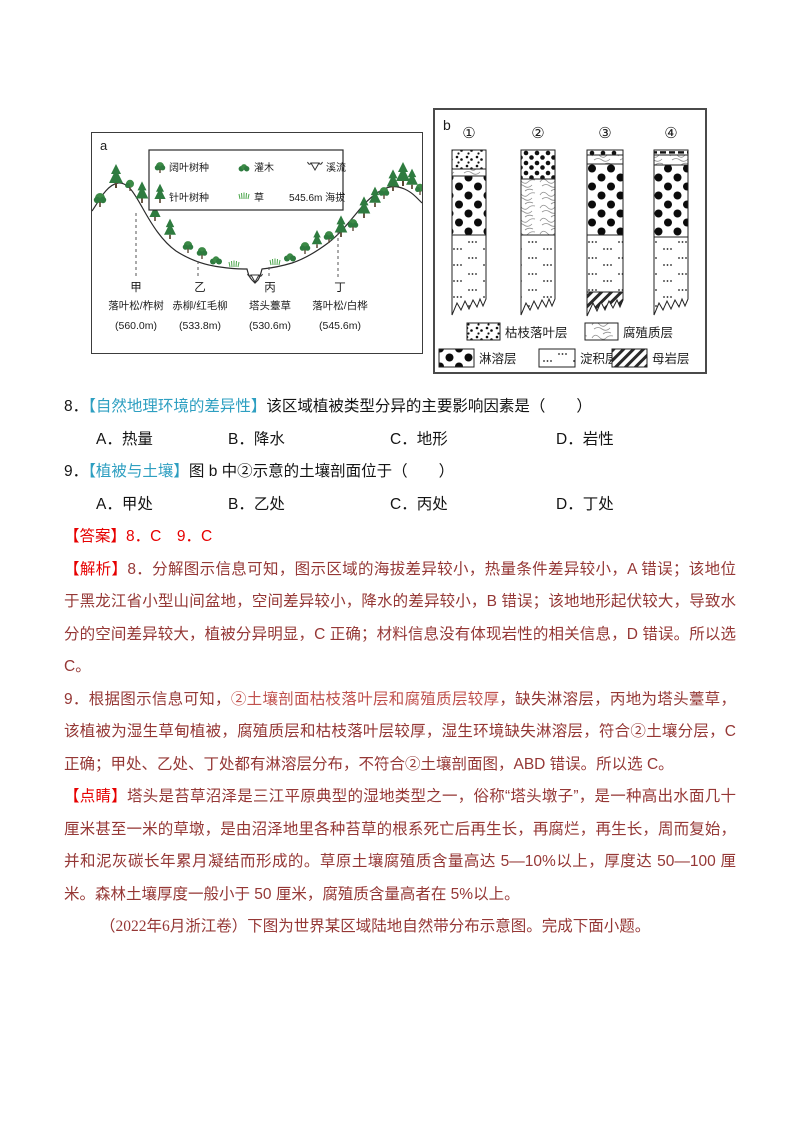 The height and width of the screenshot is (1123, 794). I want to click on answer-text: 8．C 9．C, so click(169, 536).